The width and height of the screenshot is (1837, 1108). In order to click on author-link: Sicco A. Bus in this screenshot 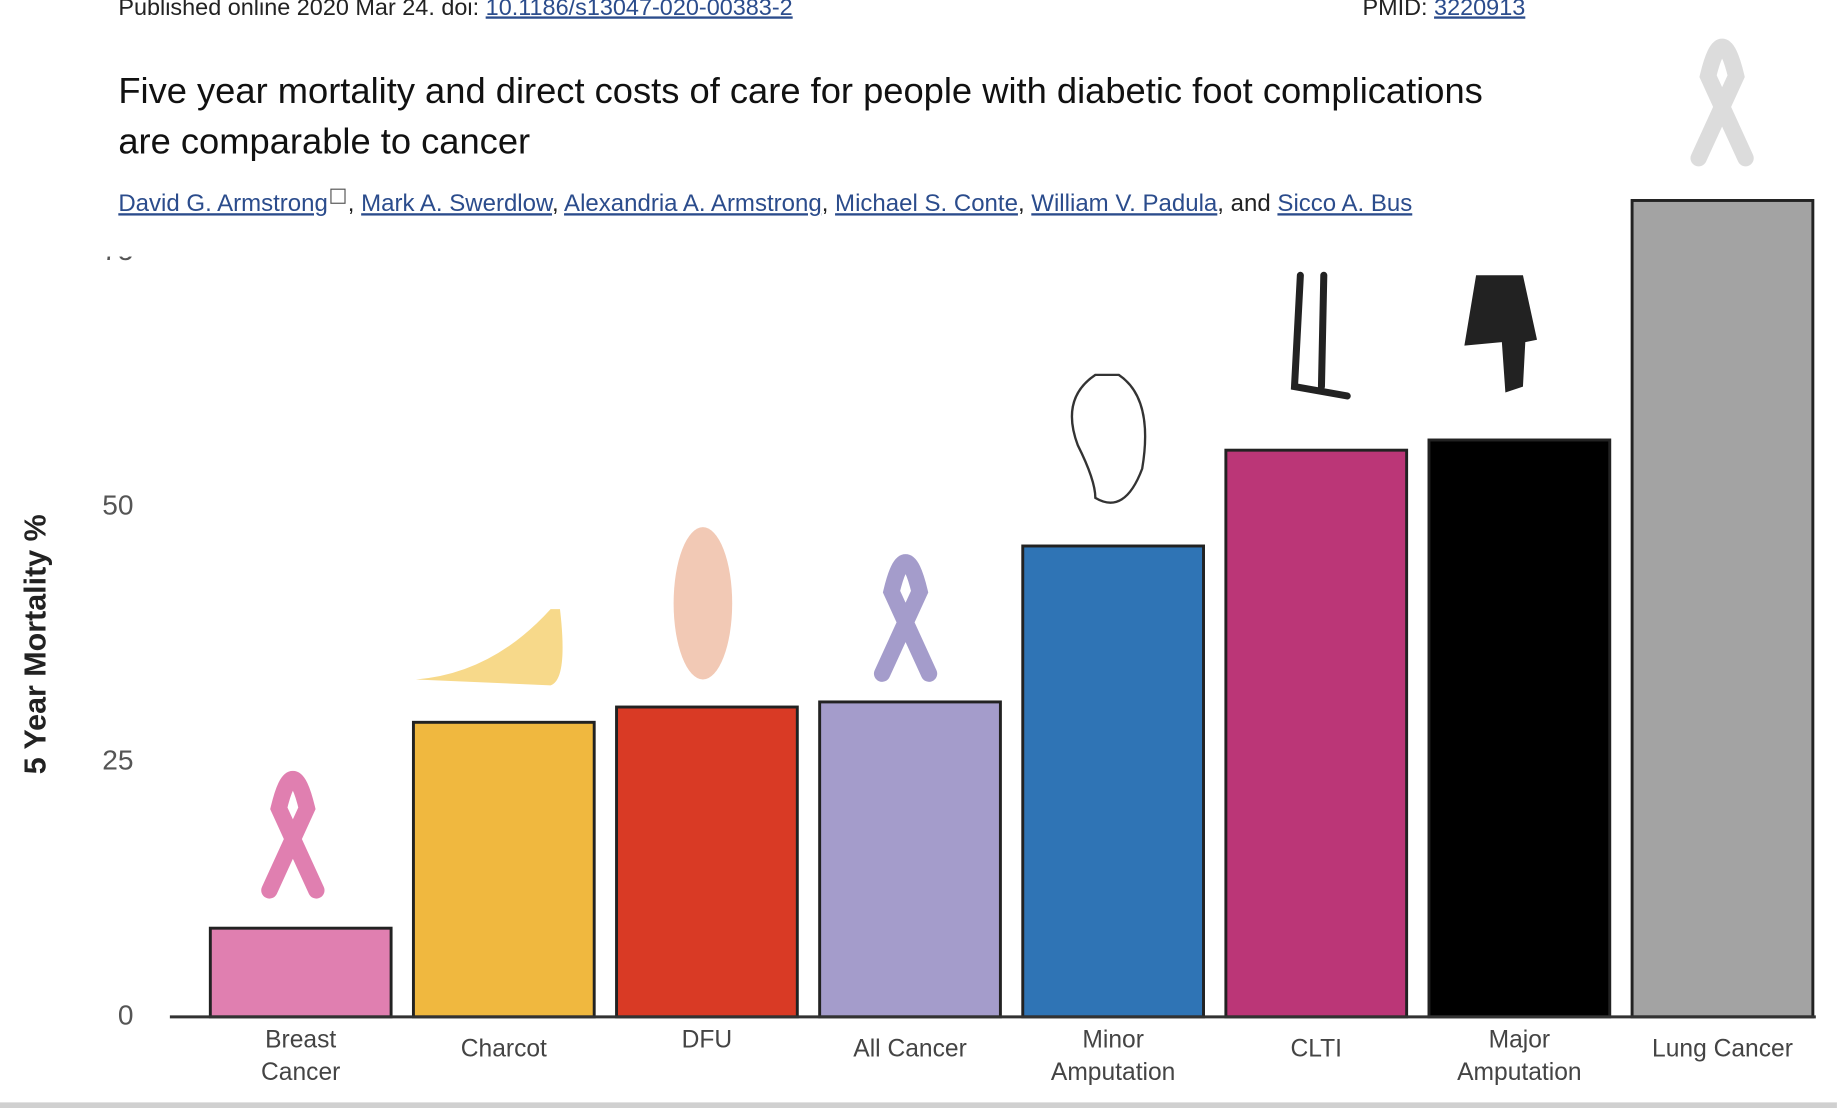, I will do `click(1345, 203)`.